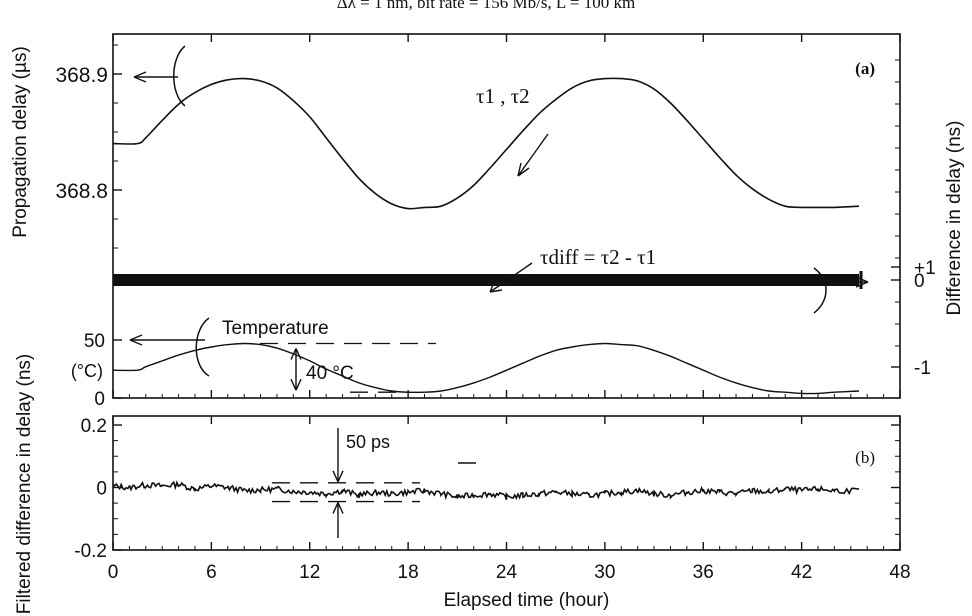 This screenshot has width=972, height=616. Describe the element at coordinates (296, 384) in the screenshot. I see `temp-swing-arrow-down` at that location.